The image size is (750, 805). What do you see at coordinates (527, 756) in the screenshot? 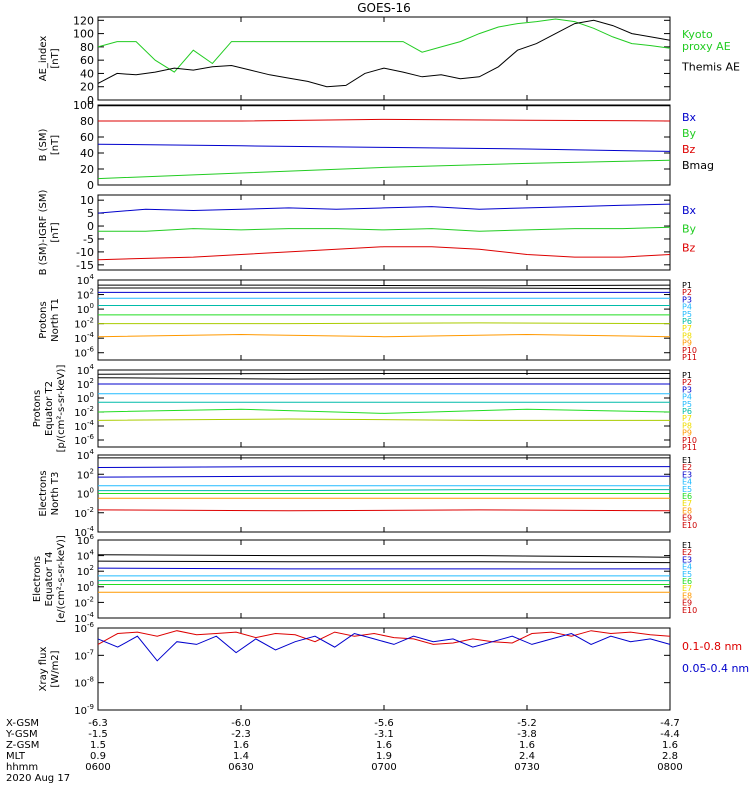
I see `x-row-value: 2.4` at bounding box center [527, 756].